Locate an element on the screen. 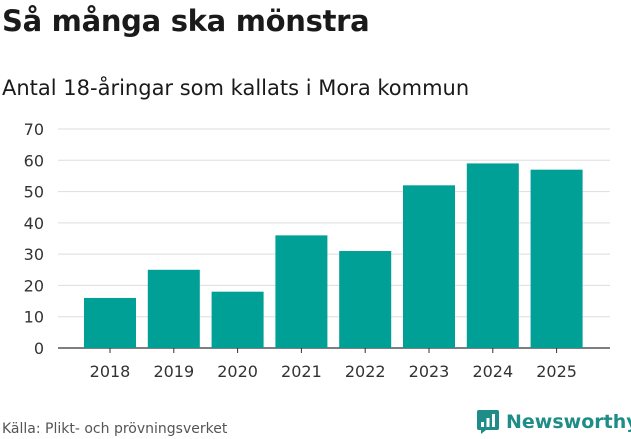 Image resolution: width=631 pixels, height=439 pixels. bar-2023 is located at coordinates (429, 266).